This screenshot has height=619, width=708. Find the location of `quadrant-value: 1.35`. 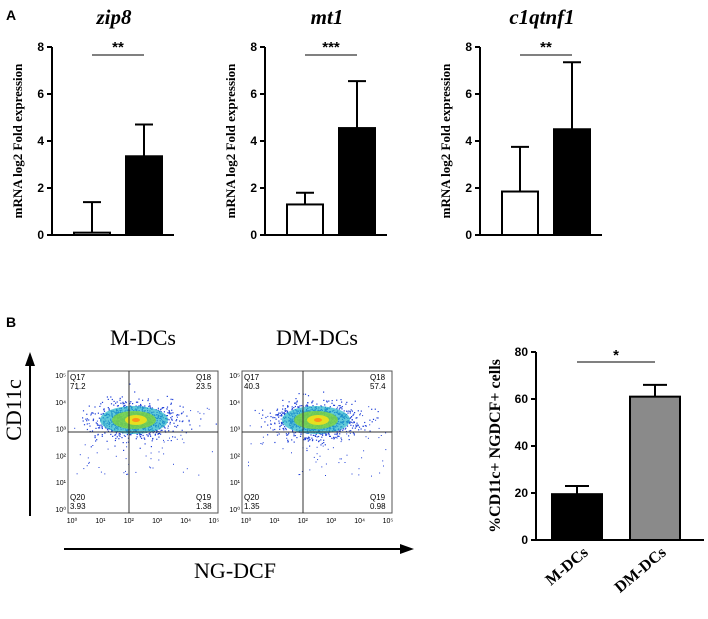

quadrant-value: 1.35 is located at coordinates (252, 506).